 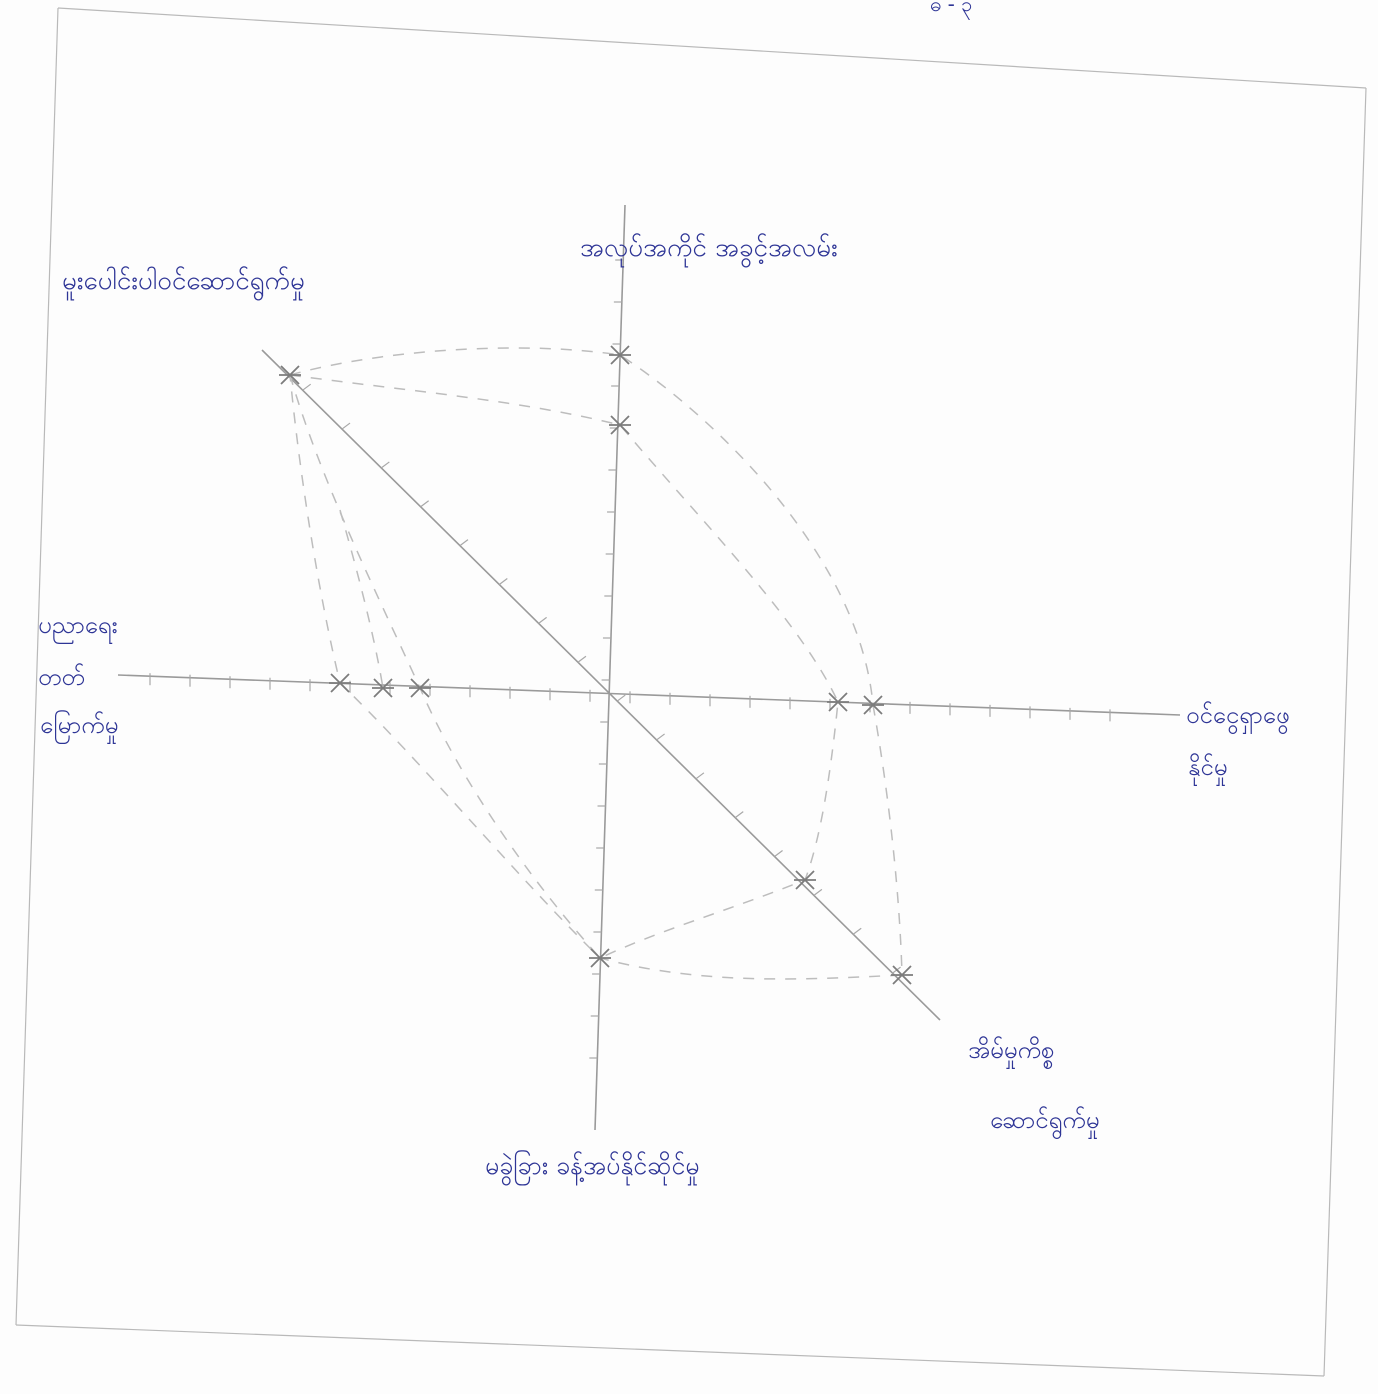 What do you see at coordinates (1345, 732) in the screenshot?
I see `frame-right-edge` at bounding box center [1345, 732].